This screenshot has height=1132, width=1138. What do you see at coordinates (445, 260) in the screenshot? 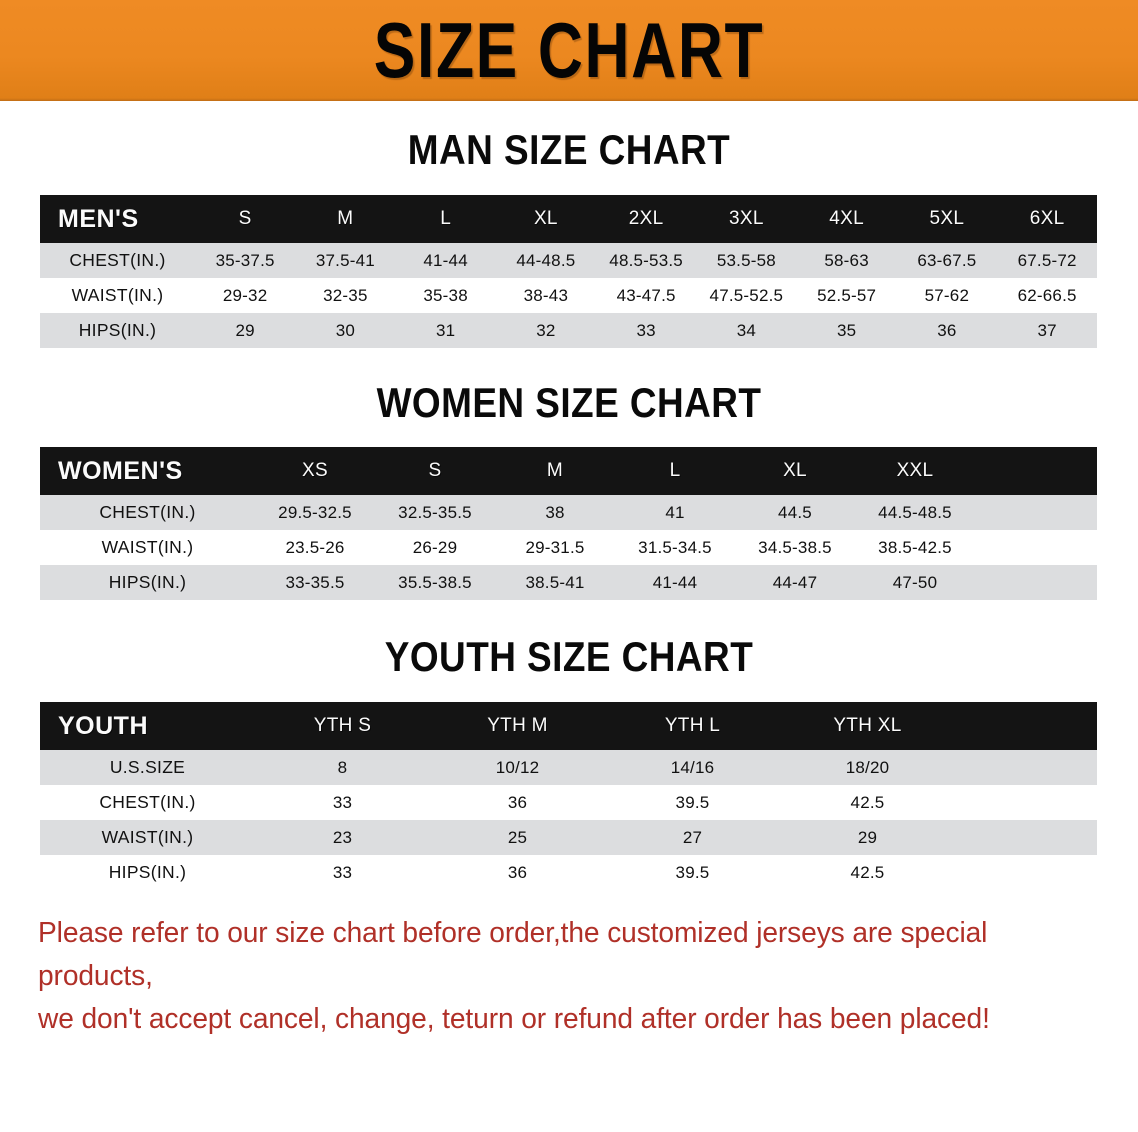
I see `man-chest-l: 41-44` at bounding box center [445, 260].